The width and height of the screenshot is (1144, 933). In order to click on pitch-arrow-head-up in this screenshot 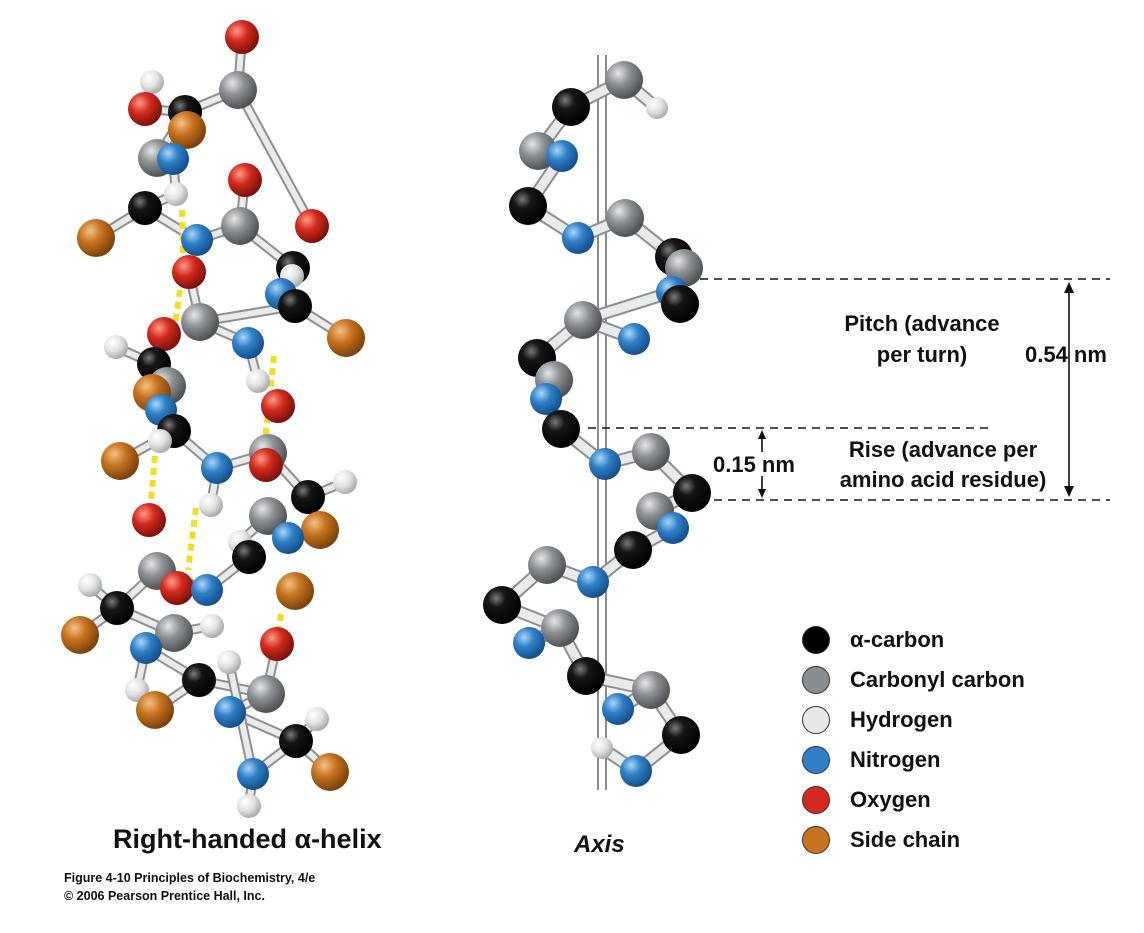, I will do `click(1069, 287)`.